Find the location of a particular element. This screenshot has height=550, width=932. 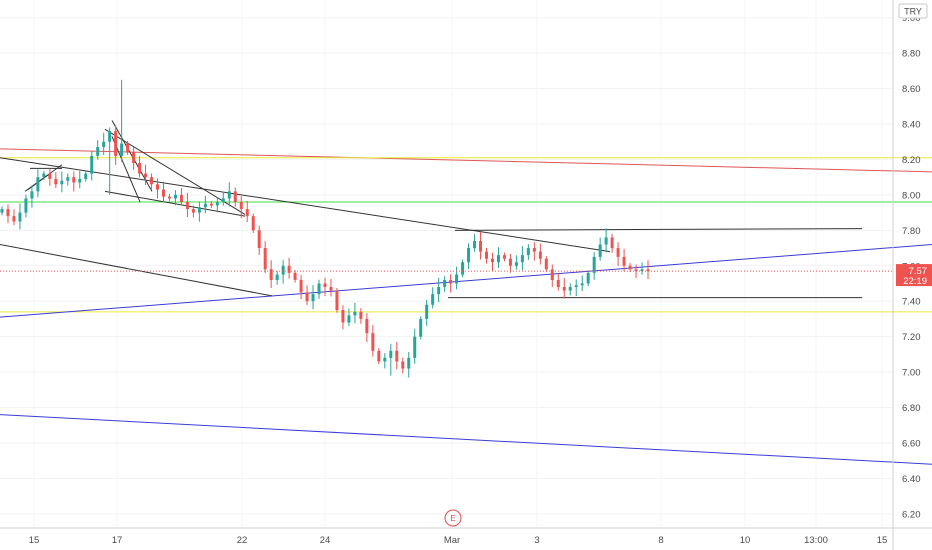

event-marker: E is located at coordinates (453, 518).